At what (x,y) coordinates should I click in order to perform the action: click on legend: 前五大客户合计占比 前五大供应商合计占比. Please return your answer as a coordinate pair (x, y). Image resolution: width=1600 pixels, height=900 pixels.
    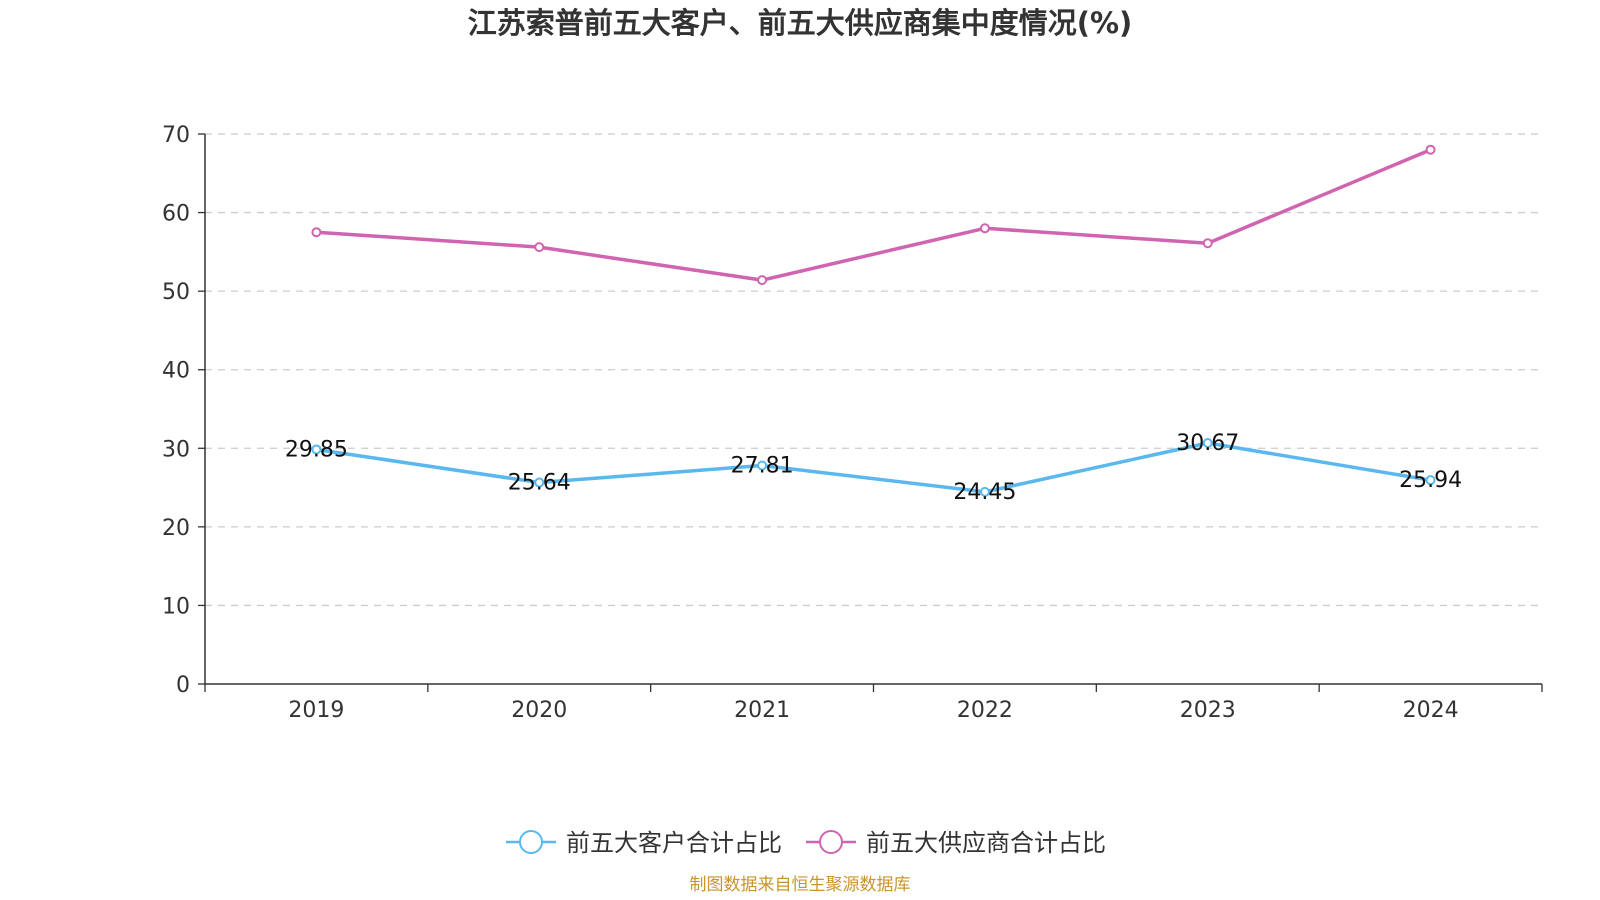
    Looking at the image, I should click on (806, 843).